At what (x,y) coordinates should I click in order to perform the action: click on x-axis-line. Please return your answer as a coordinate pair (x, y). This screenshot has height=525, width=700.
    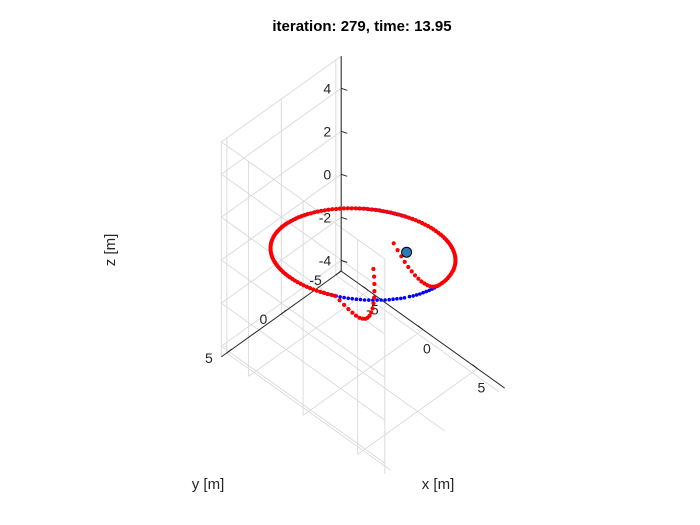
    Looking at the image, I should click on (422, 329).